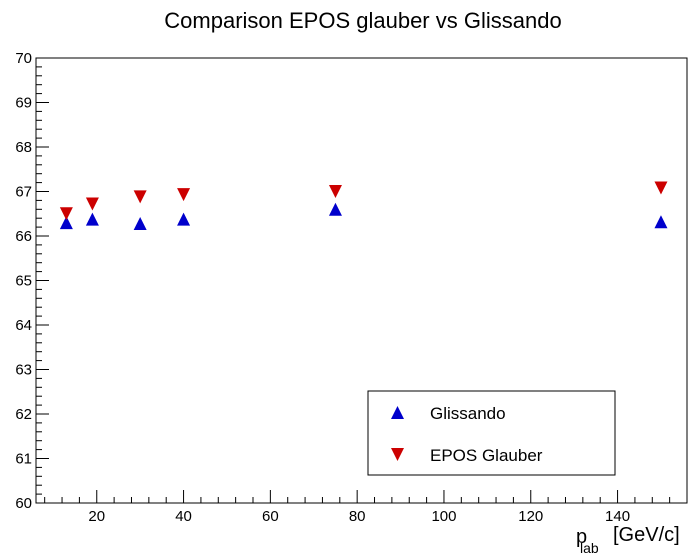 This screenshot has width=699, height=556. Describe the element at coordinates (23, 236) in the screenshot. I see `y-tick-label: 66` at that location.